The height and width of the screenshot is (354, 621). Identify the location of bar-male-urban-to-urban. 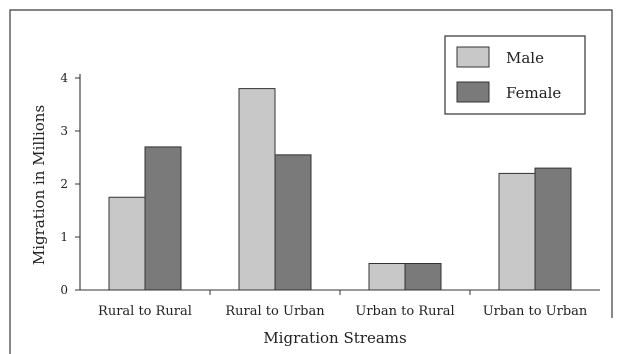
(517, 231).